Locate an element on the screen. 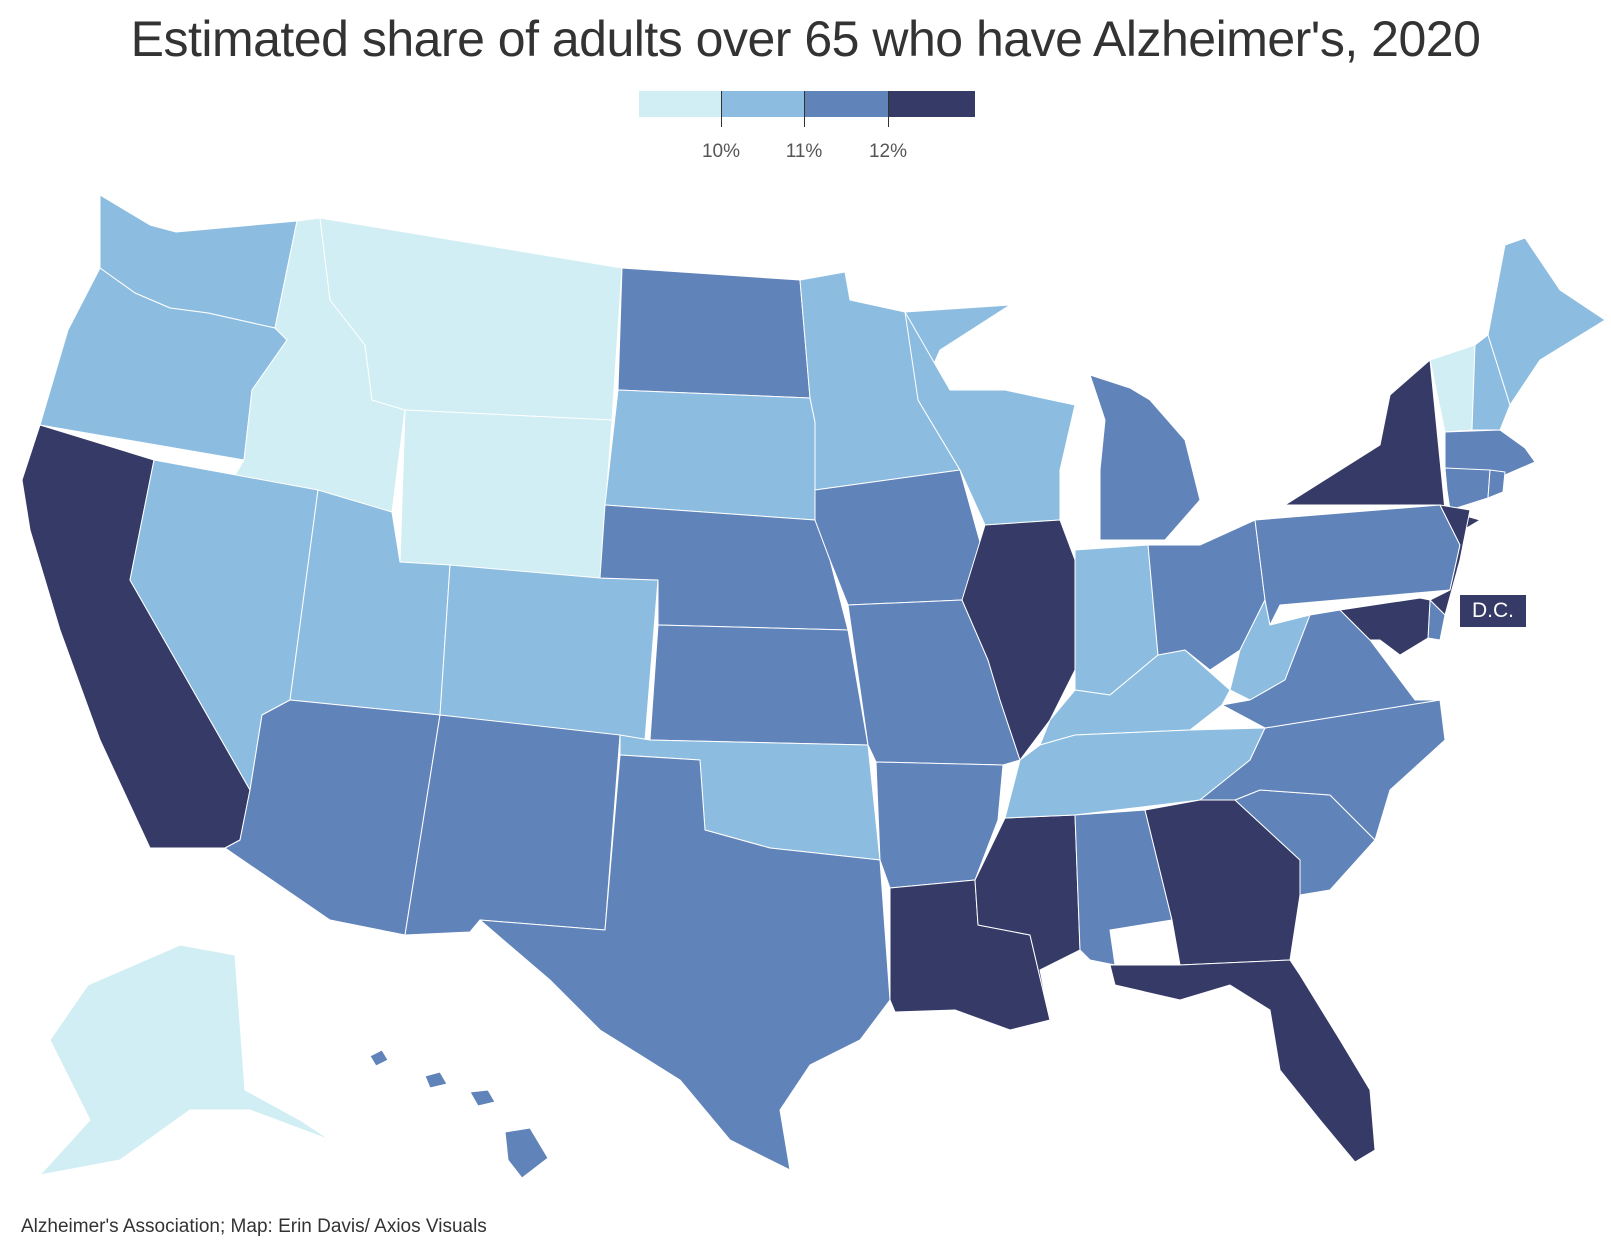 This screenshot has height=1248, width=1611. legend-label-10: 10% is located at coordinates (721, 151).